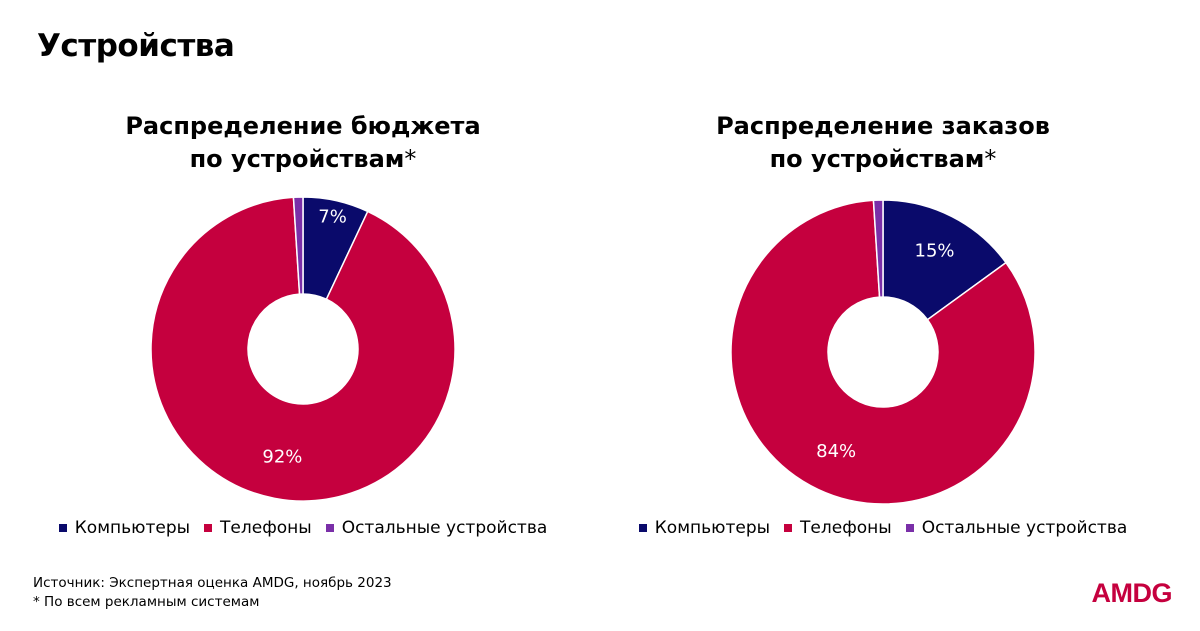 The image size is (1200, 631). I want to click on data-label-computers: 7%, so click(332, 216).